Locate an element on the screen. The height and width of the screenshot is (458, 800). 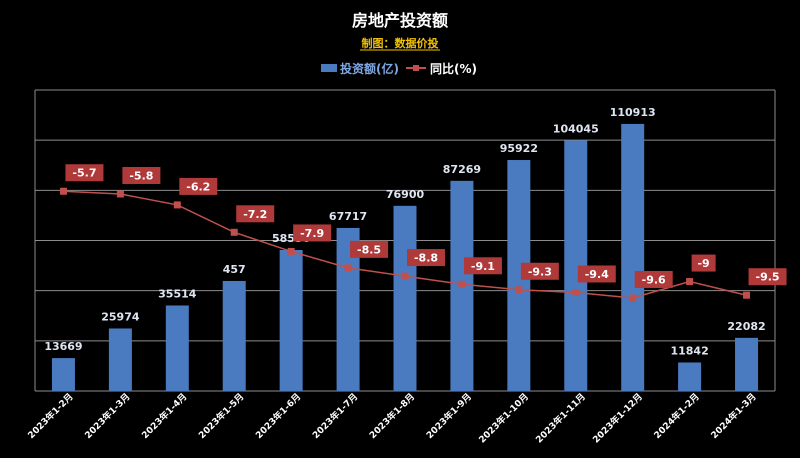
yoy-value-label: -7.2 is located at coordinates (255, 214).